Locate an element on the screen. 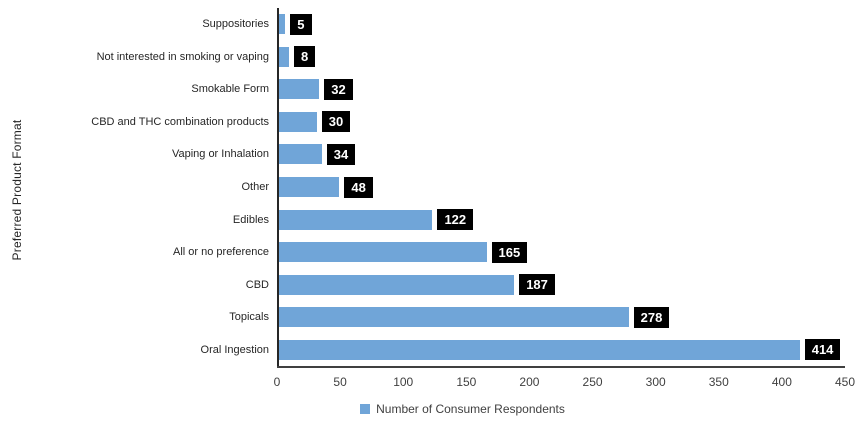 This screenshot has width=865, height=443. value-label: 30 is located at coordinates (336, 122).